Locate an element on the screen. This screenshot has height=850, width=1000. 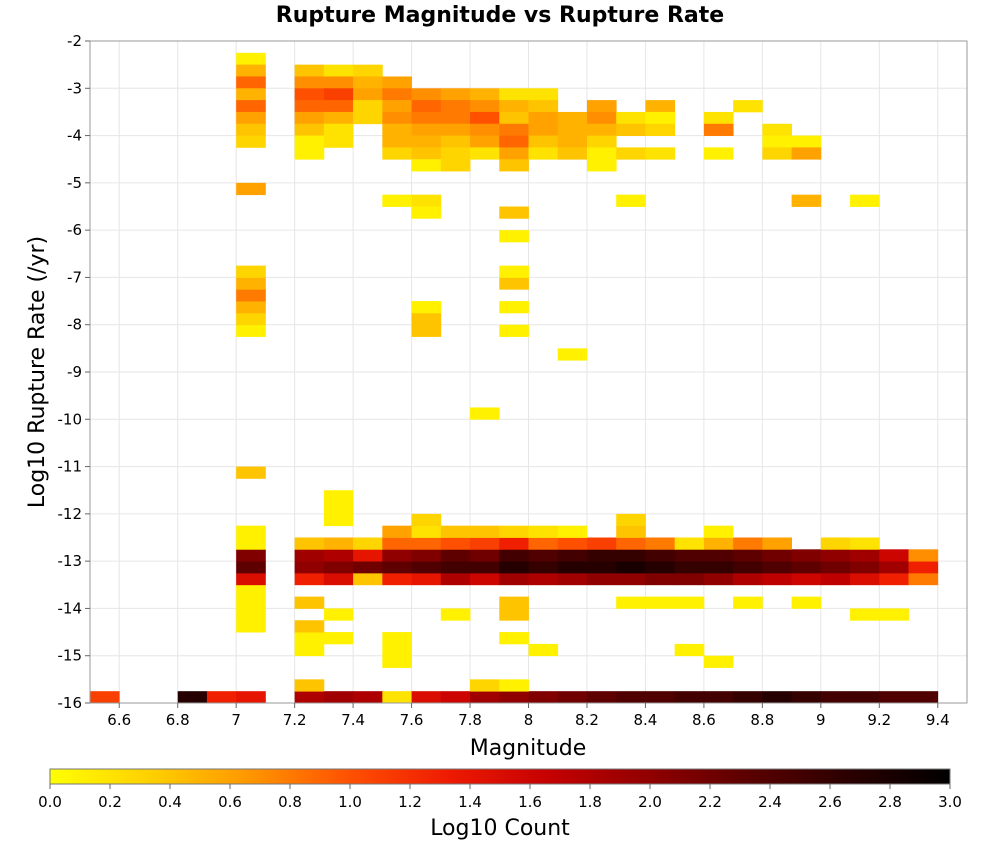
colorbar-tick-label: 0.6 is located at coordinates (230, 802).